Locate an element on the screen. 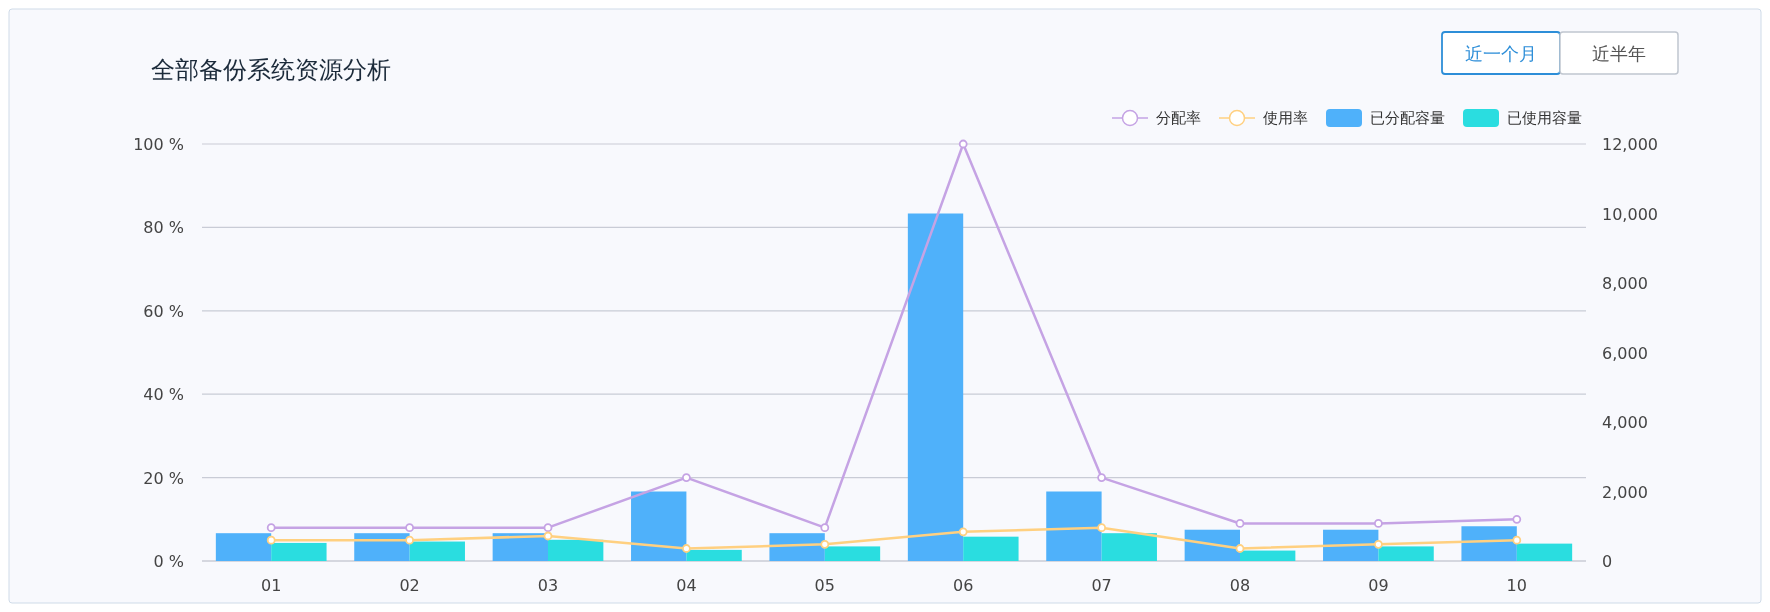 The width and height of the screenshot is (1770, 612). legend-label: 已分配容量 is located at coordinates (1407, 118).